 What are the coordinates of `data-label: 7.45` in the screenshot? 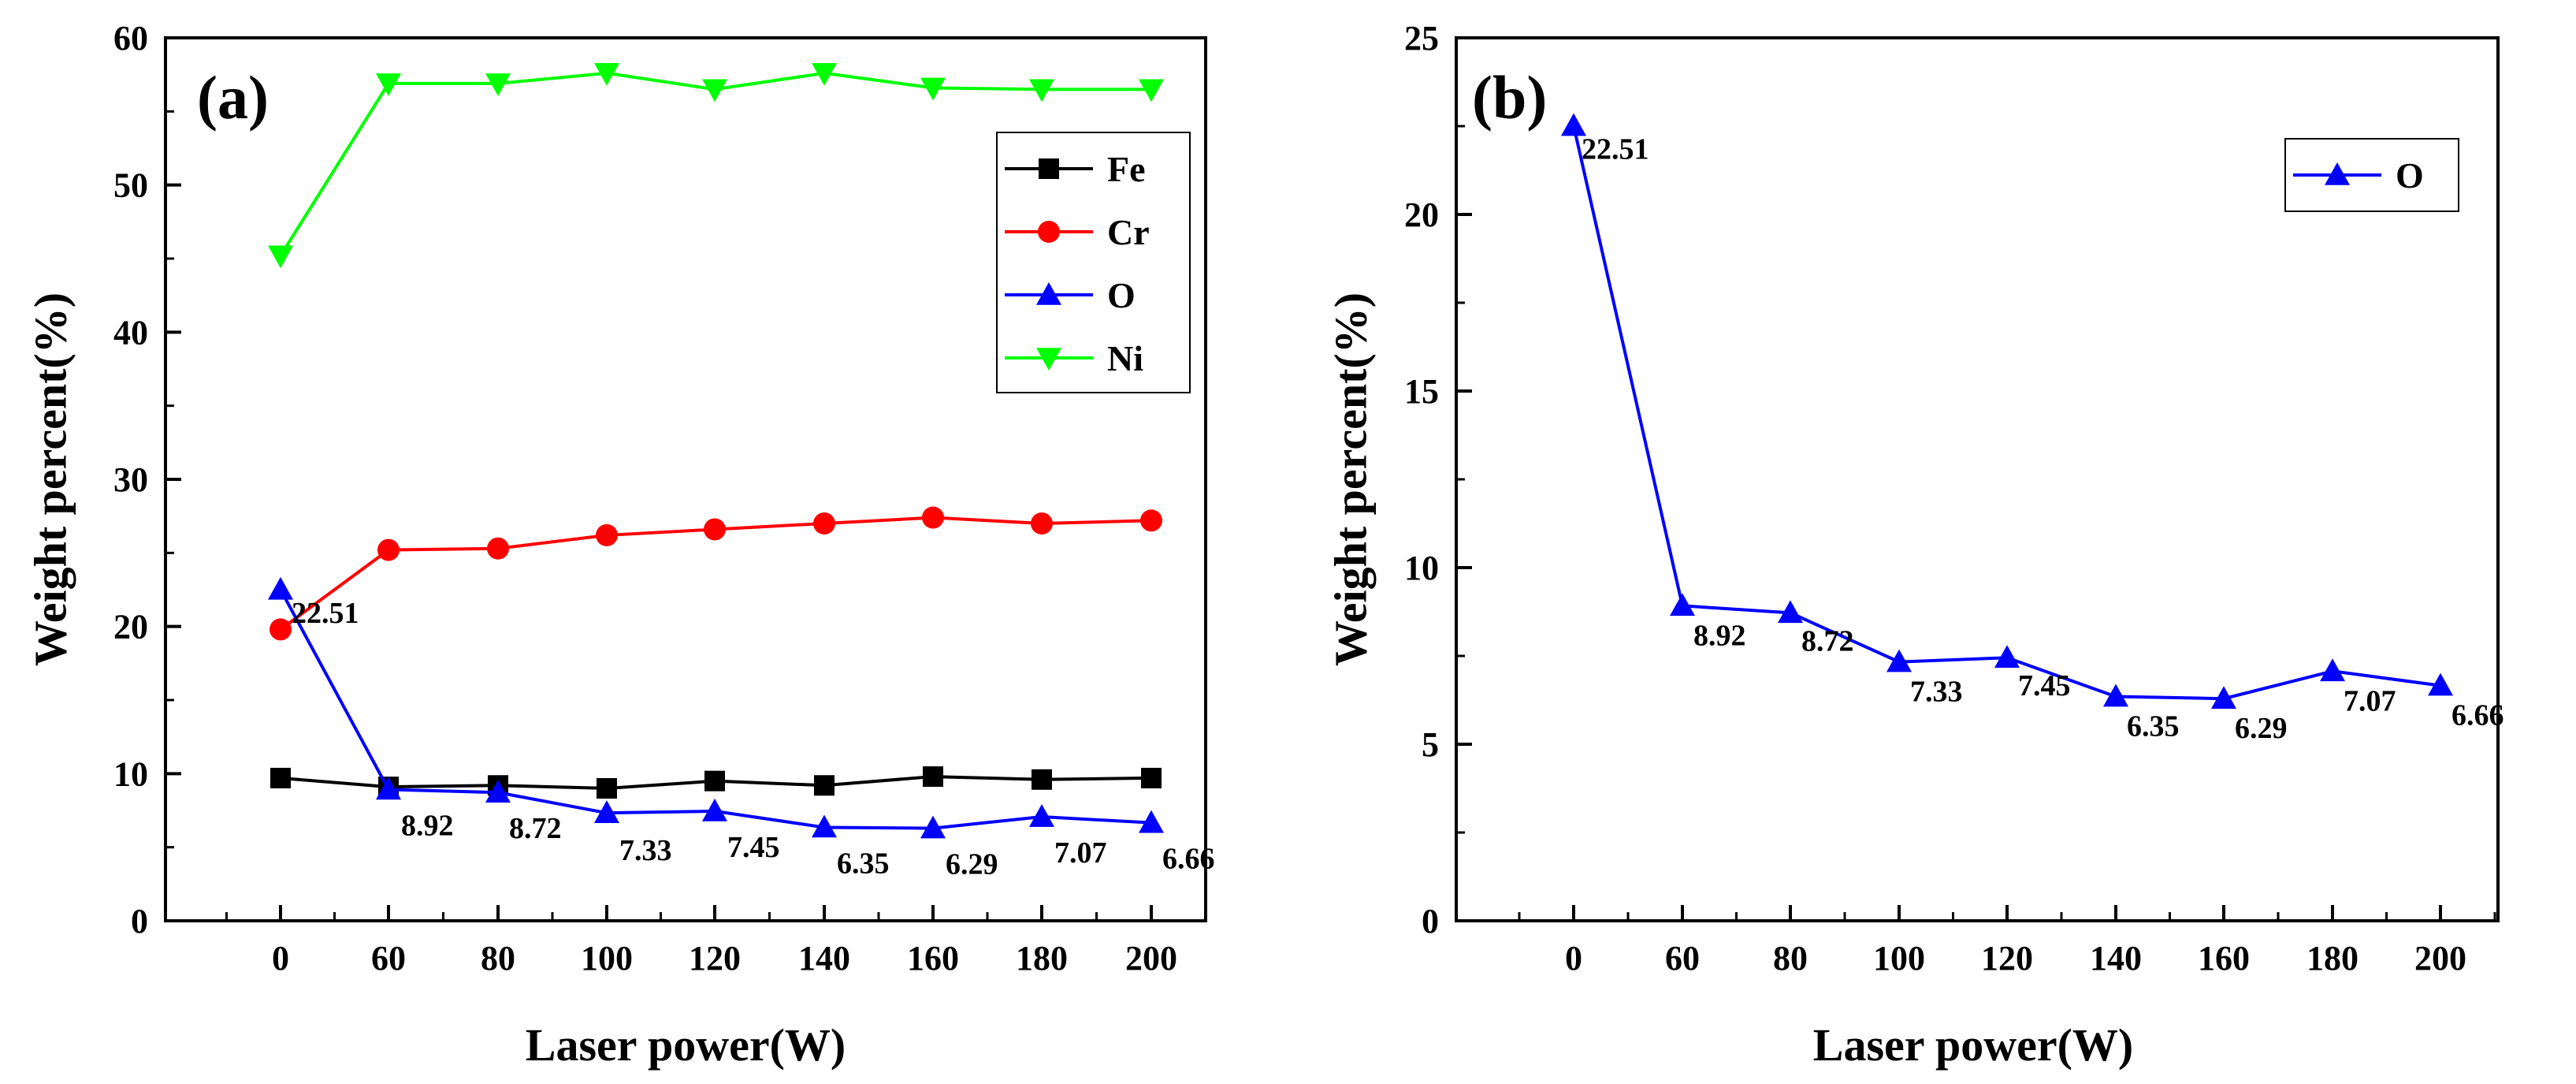 It's located at (2044, 685).